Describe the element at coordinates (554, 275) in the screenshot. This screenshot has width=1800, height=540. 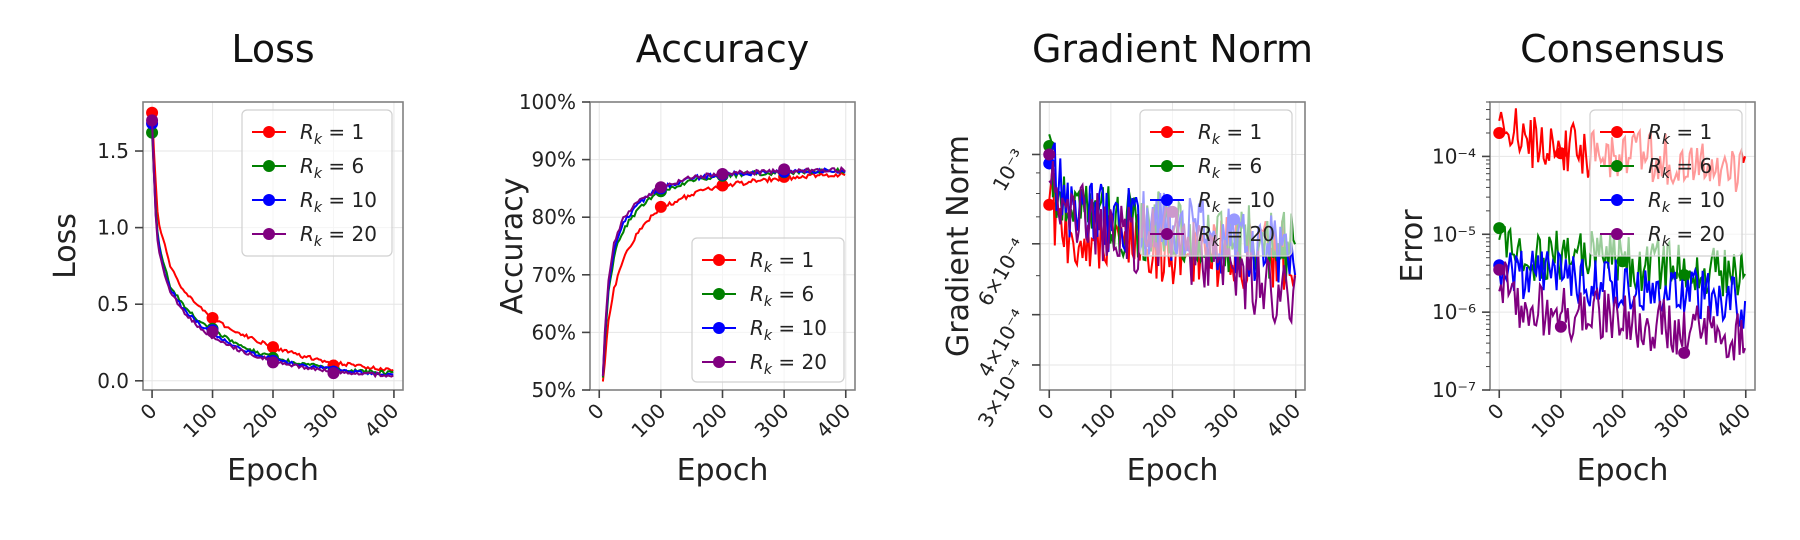
I see `y-tick-label: 70%` at that location.